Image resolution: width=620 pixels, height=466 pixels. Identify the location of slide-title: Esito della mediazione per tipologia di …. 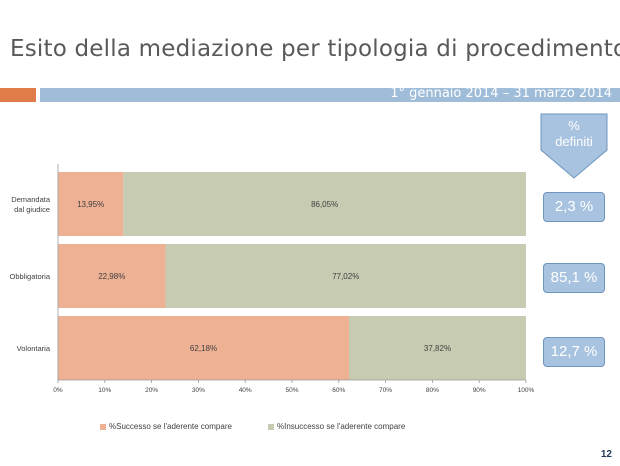
(315, 49).